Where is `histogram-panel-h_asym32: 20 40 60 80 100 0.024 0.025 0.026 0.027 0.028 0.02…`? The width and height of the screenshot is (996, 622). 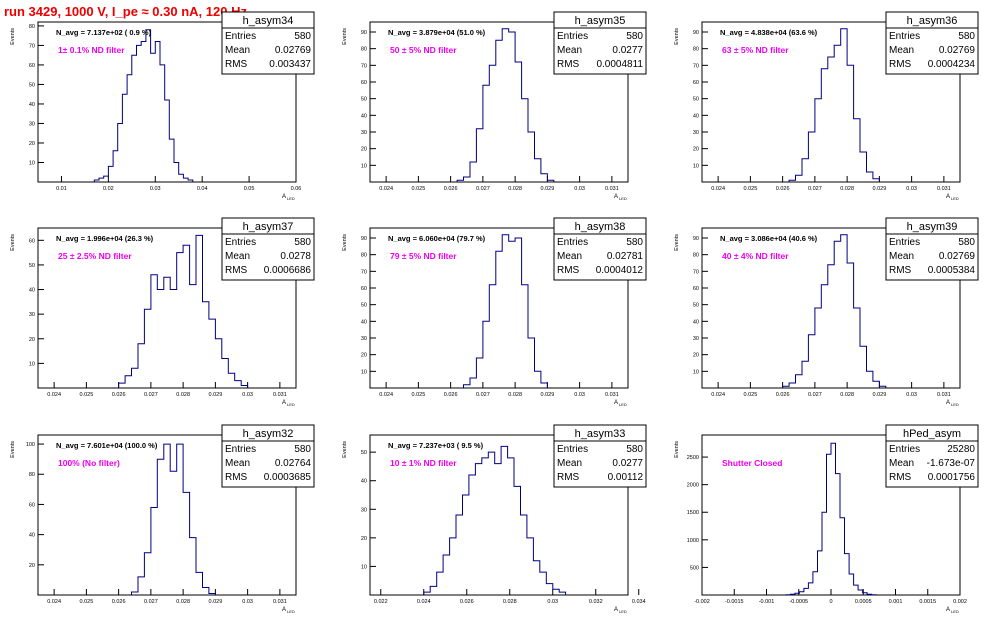
histogram-panel-h_asym32: 20 40 60 80 100 0.024 0.025 0.026 0.027 0.028 0.02… is located at coordinates (162, 519).